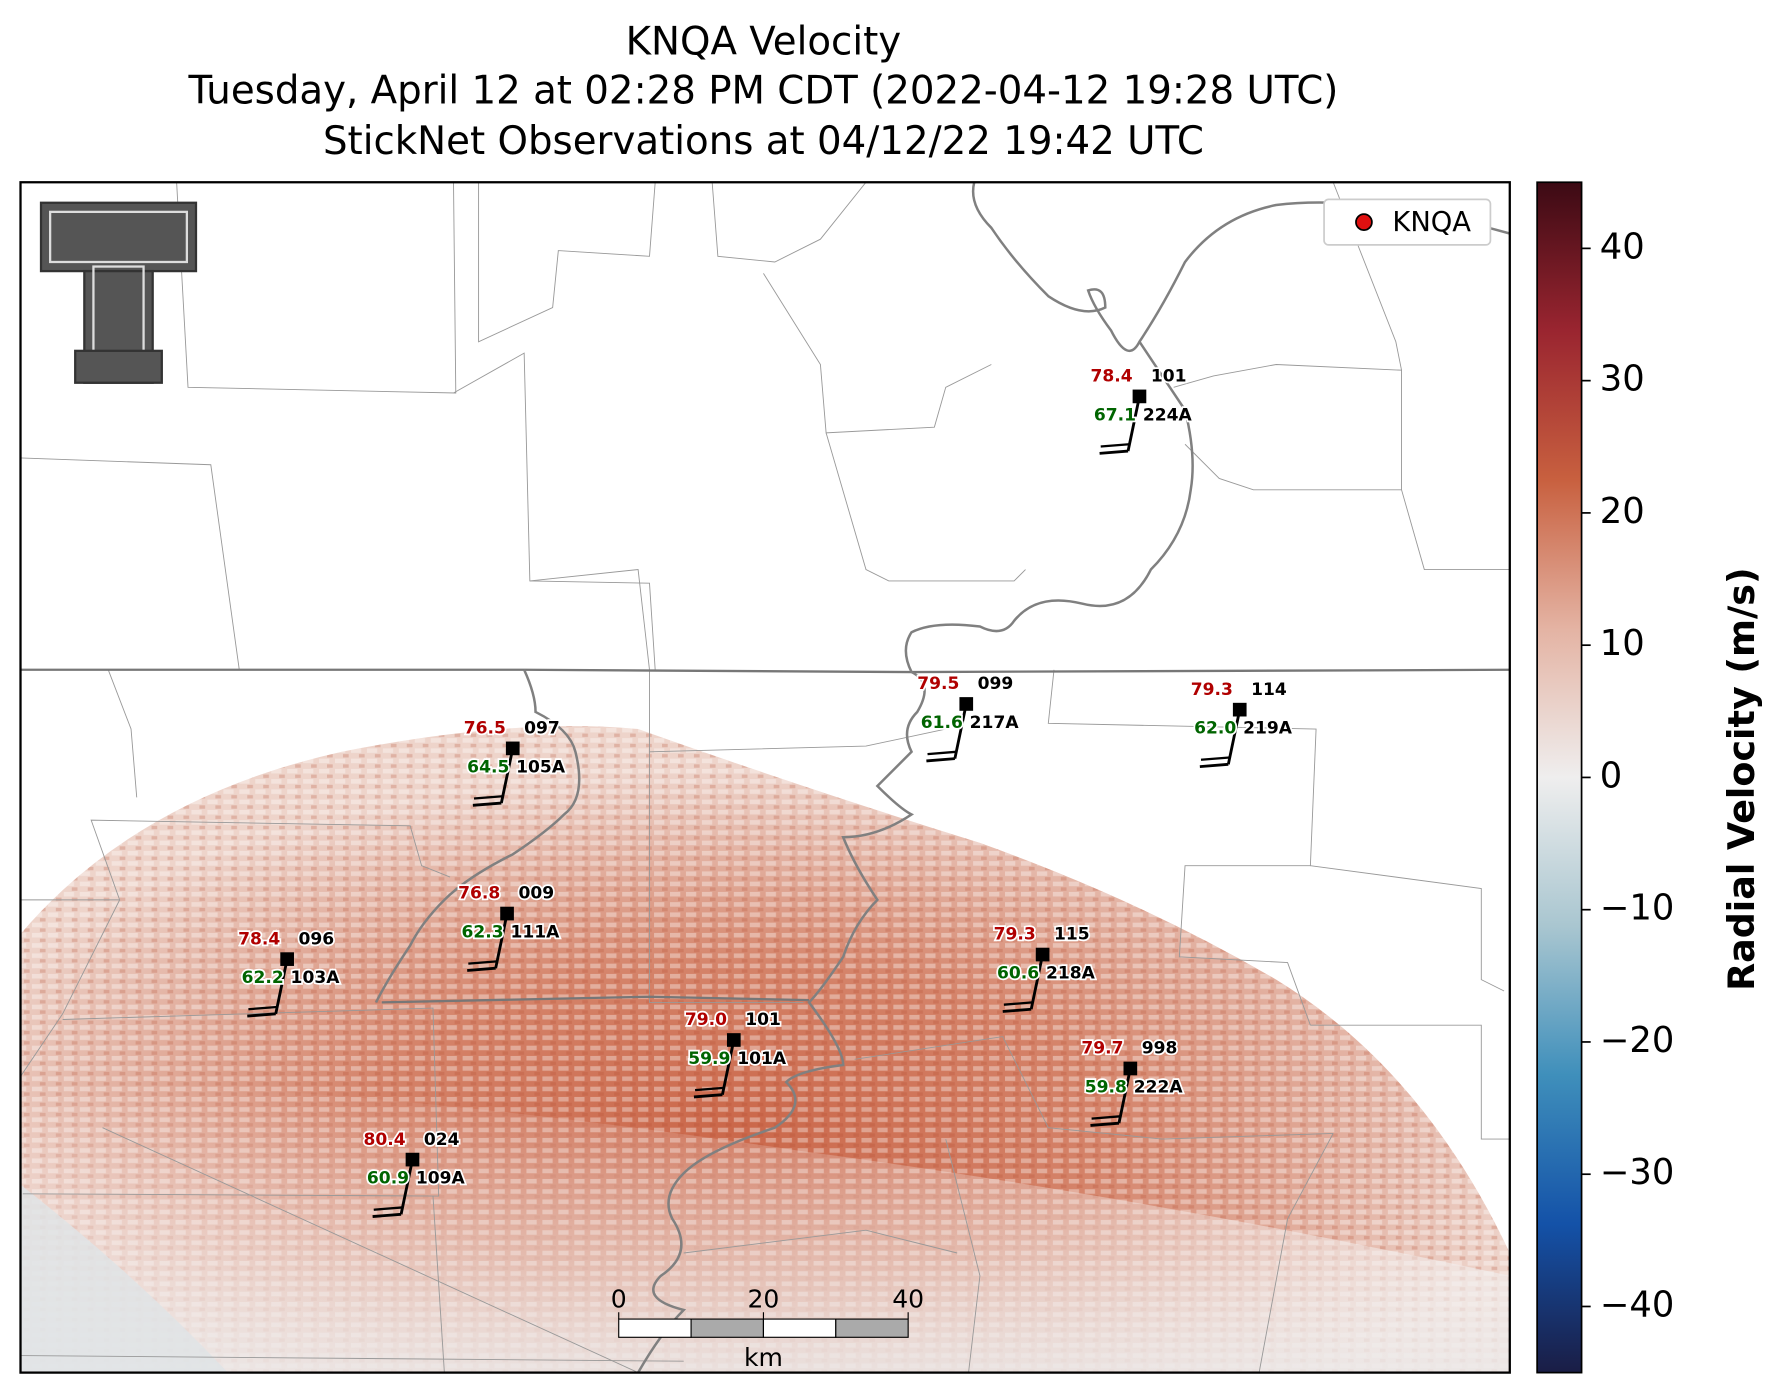  Describe the element at coordinates (442, 1140) in the screenshot. I see `pressure: 024` at that location.